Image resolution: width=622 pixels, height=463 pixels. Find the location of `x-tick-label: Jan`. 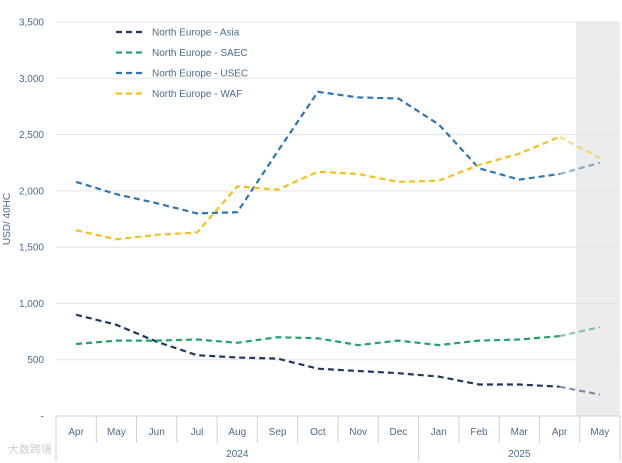

x-tick-label: Jan is located at coordinates (439, 432).